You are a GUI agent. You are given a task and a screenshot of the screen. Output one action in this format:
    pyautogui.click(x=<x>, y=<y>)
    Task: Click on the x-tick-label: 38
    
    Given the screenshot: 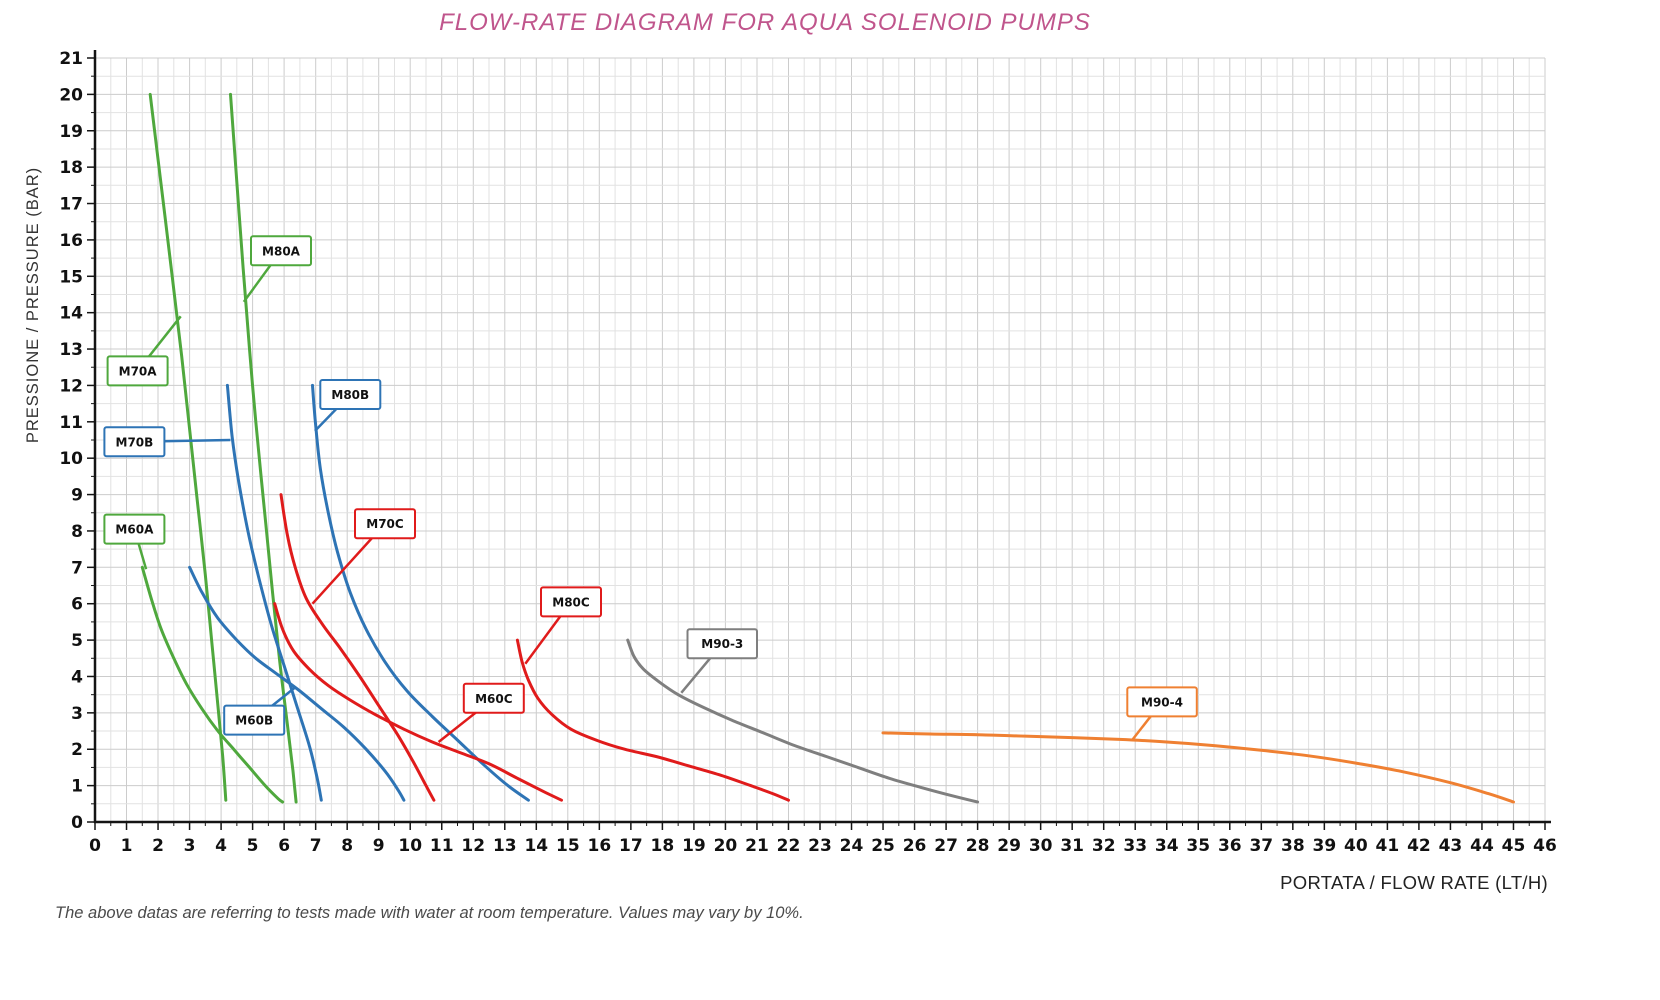 What is the action you would take?
    pyautogui.click(x=1293, y=846)
    